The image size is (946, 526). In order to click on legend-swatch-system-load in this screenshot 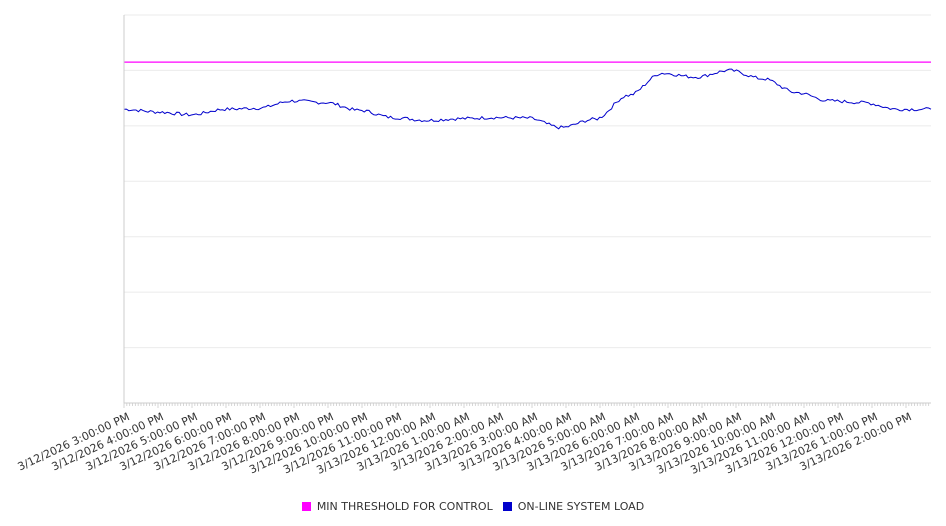, I will do `click(507, 506)`.